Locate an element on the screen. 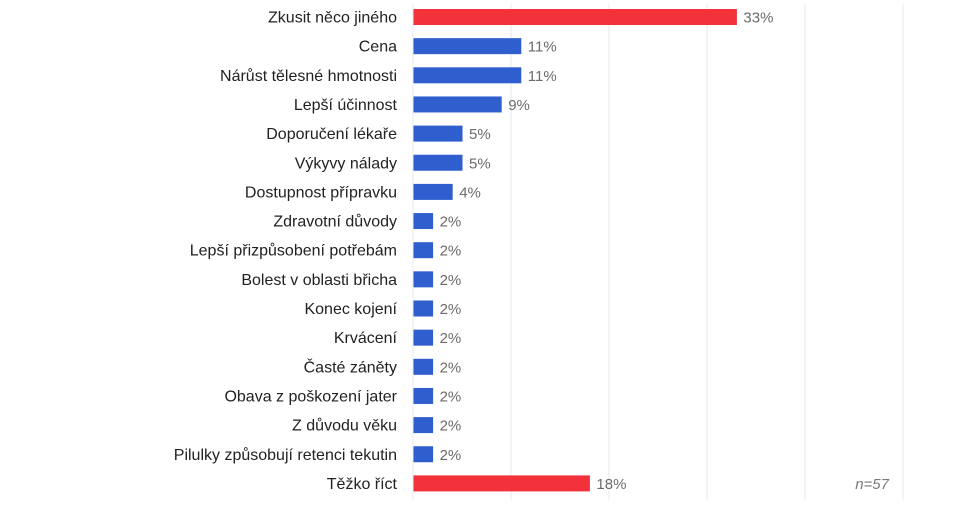 The image size is (961, 511). category-label-17: Těžko říct is located at coordinates (362, 484).